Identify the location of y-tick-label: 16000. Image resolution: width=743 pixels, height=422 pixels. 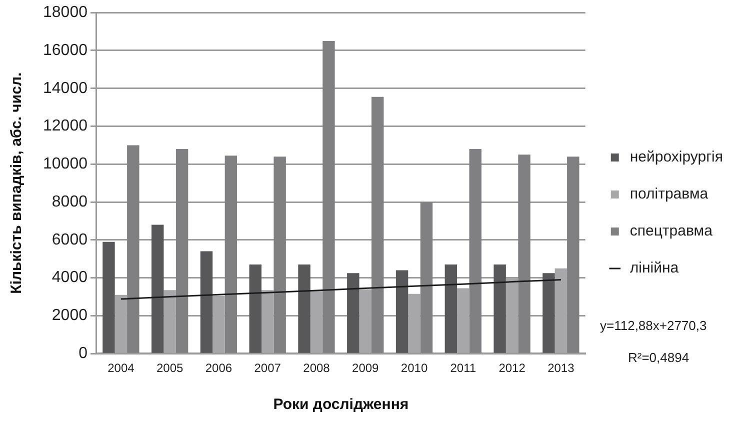
(65, 50).